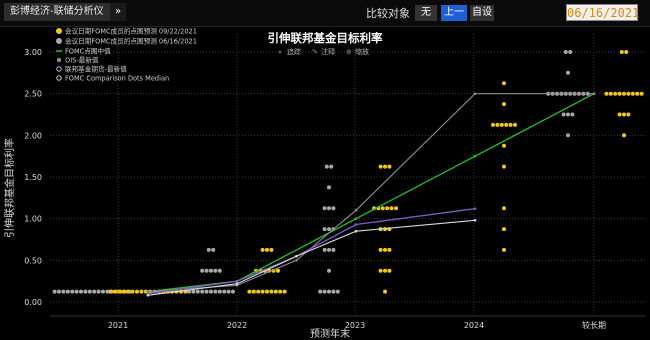 The image size is (650, 340). Describe the element at coordinates (330, 333) in the screenshot. I see `x-axis-label: 预测年末` at that location.